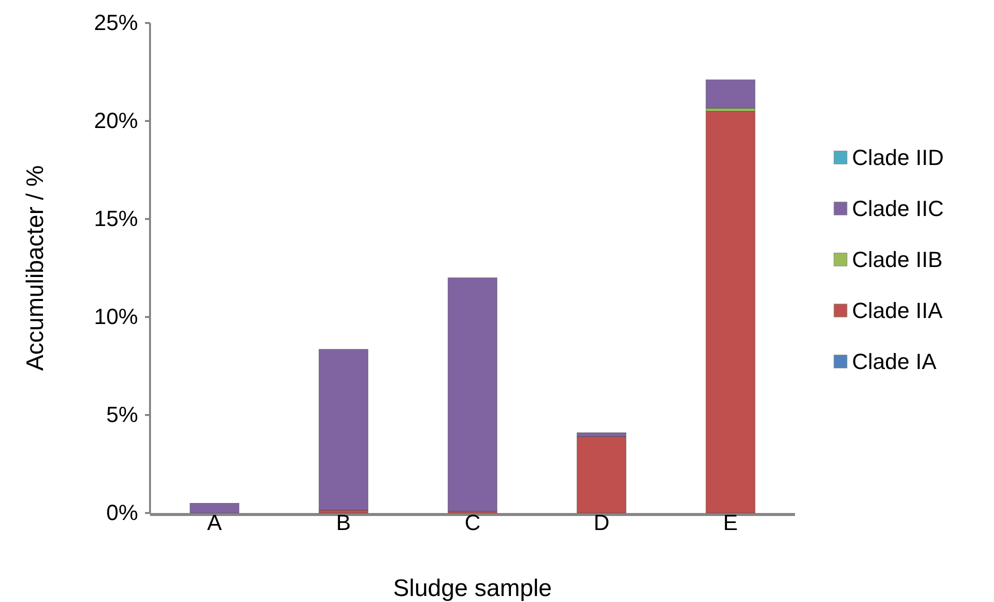  What do you see at coordinates (897, 310) in the screenshot?
I see `legend-label: Clade IIA` at bounding box center [897, 310].